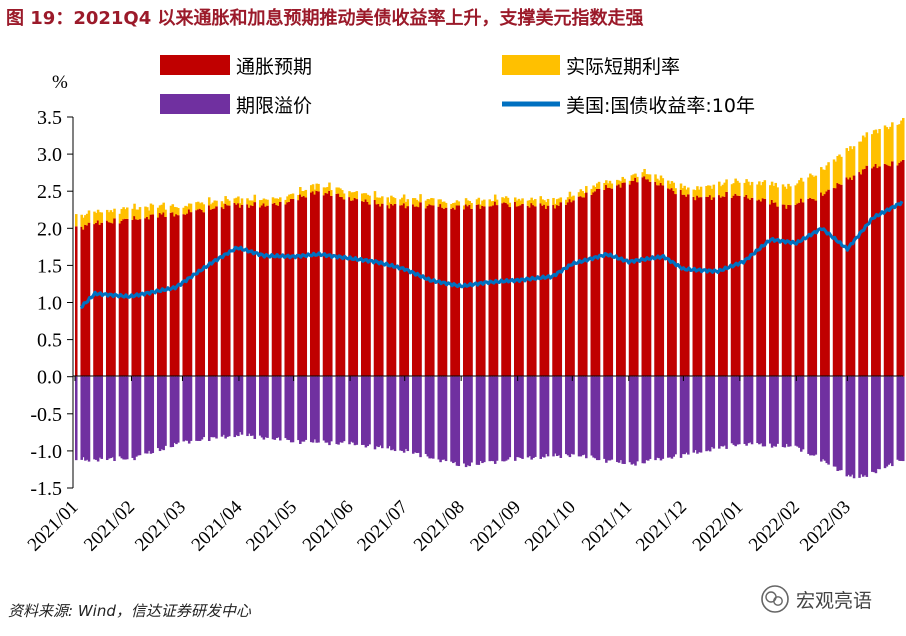 The width and height of the screenshot is (906, 636). Describe the element at coordinates (195, 104) in the screenshot. I see `legend-swatch-term-premium` at that location.